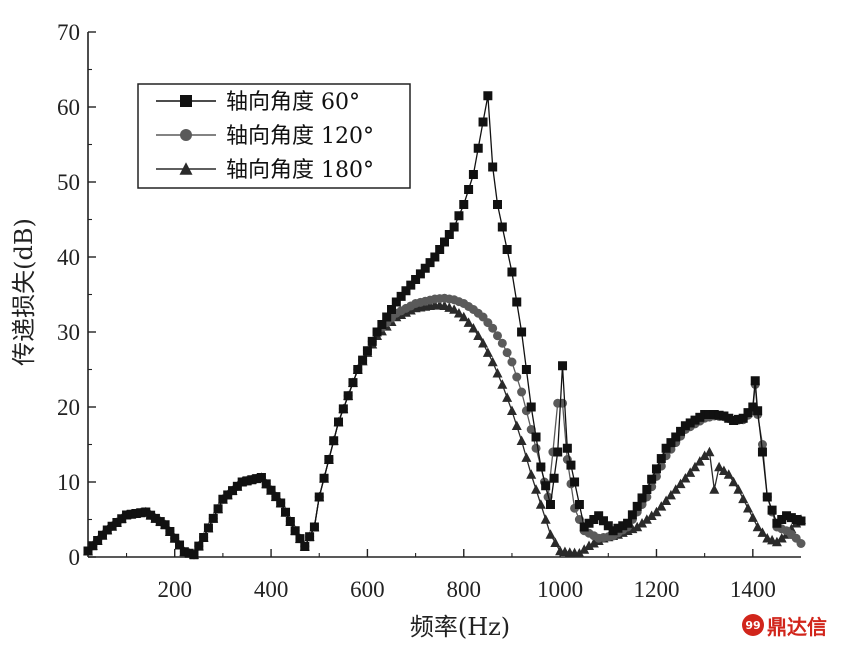 This screenshot has width=846, height=648. What do you see at coordinates (186, 168) in the screenshot?
I see `legend-marker-triangle-icon` at bounding box center [186, 168].